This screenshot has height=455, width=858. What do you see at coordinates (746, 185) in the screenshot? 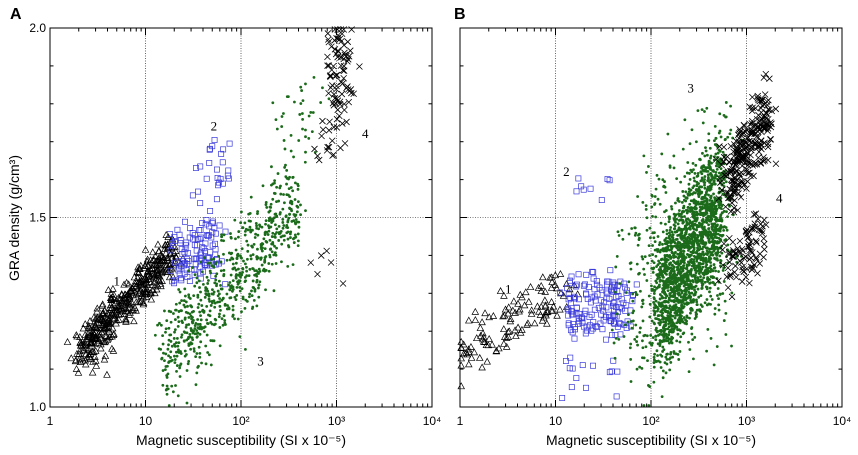
I see `series-cross` at bounding box center [746, 185].